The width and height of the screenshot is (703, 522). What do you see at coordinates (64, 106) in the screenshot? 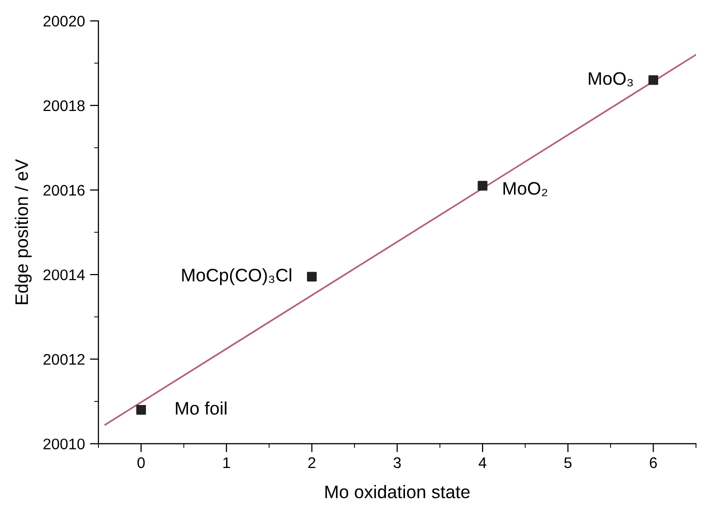
I see `y-tick-label: 20018` at bounding box center [64, 106].